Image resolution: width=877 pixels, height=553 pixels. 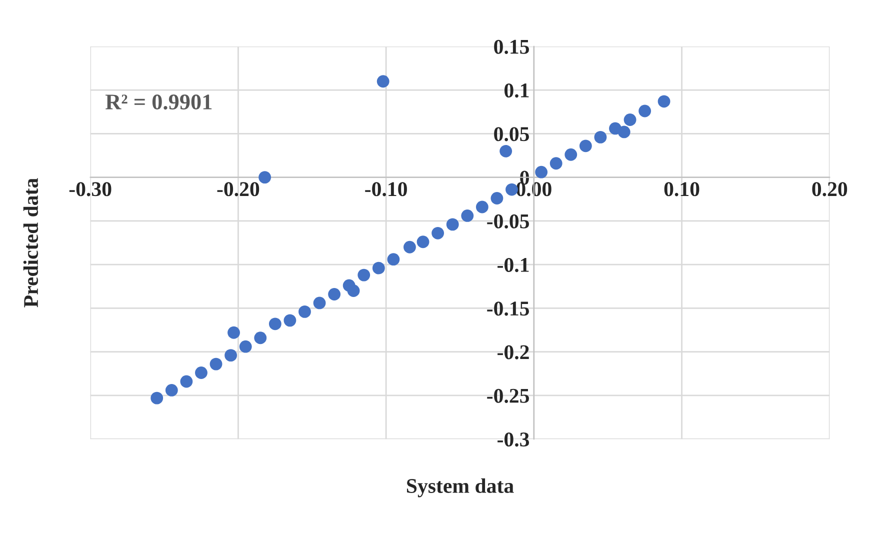 What do you see at coordinates (516, 90) in the screenshot?
I see `y-tick-label: 0.1` at bounding box center [516, 90].